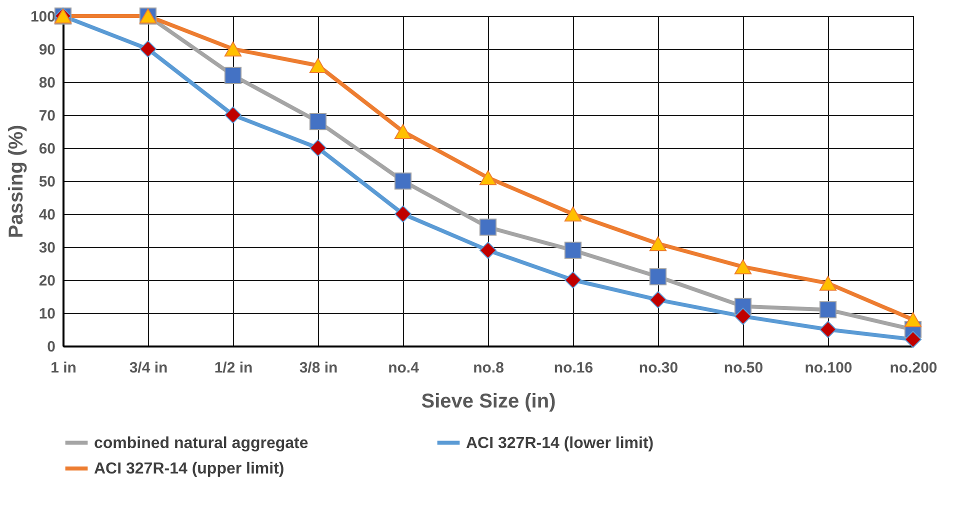 This screenshot has height=521, width=974. Describe the element at coordinates (744, 368) in the screenshot. I see `x-tick-label: no.50` at that location.